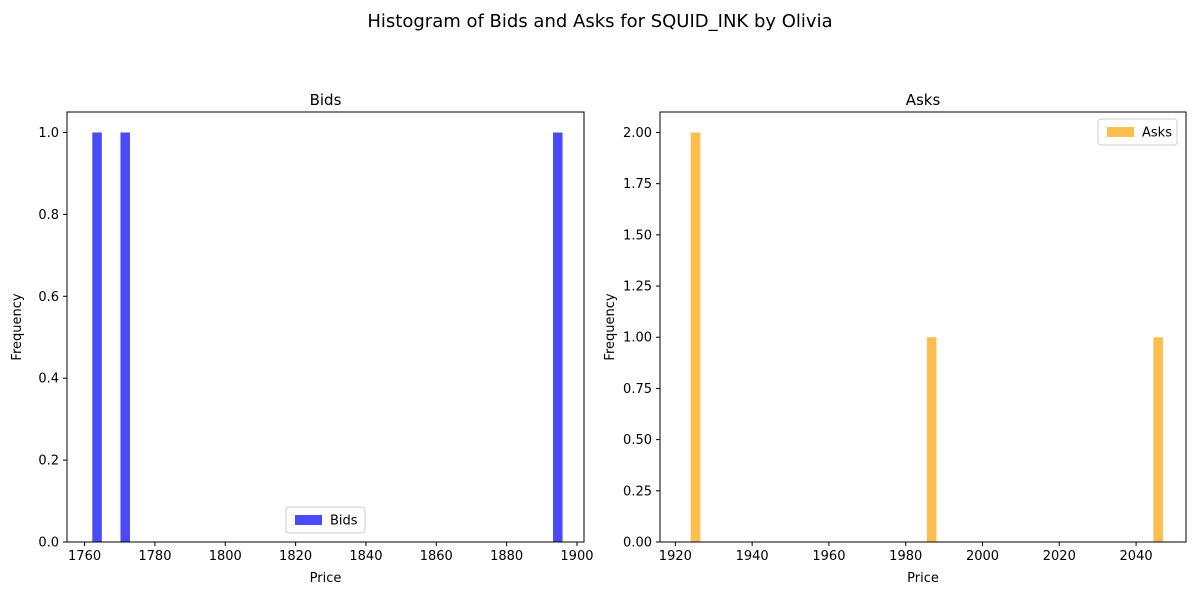 This screenshot has height=600, width=1200. I want to click on legend: Bids, so click(325, 520).